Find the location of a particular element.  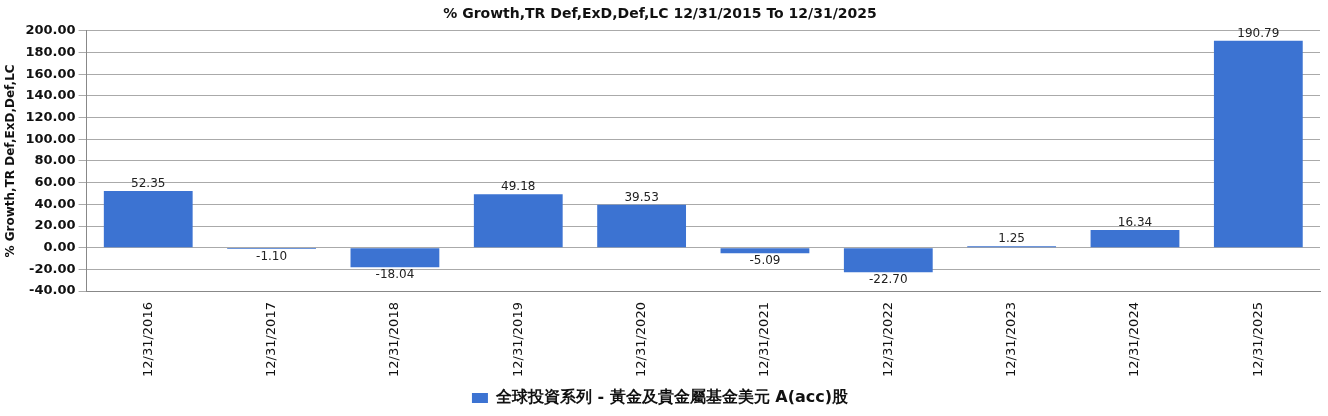

data-label: -18.04 is located at coordinates (395, 274).